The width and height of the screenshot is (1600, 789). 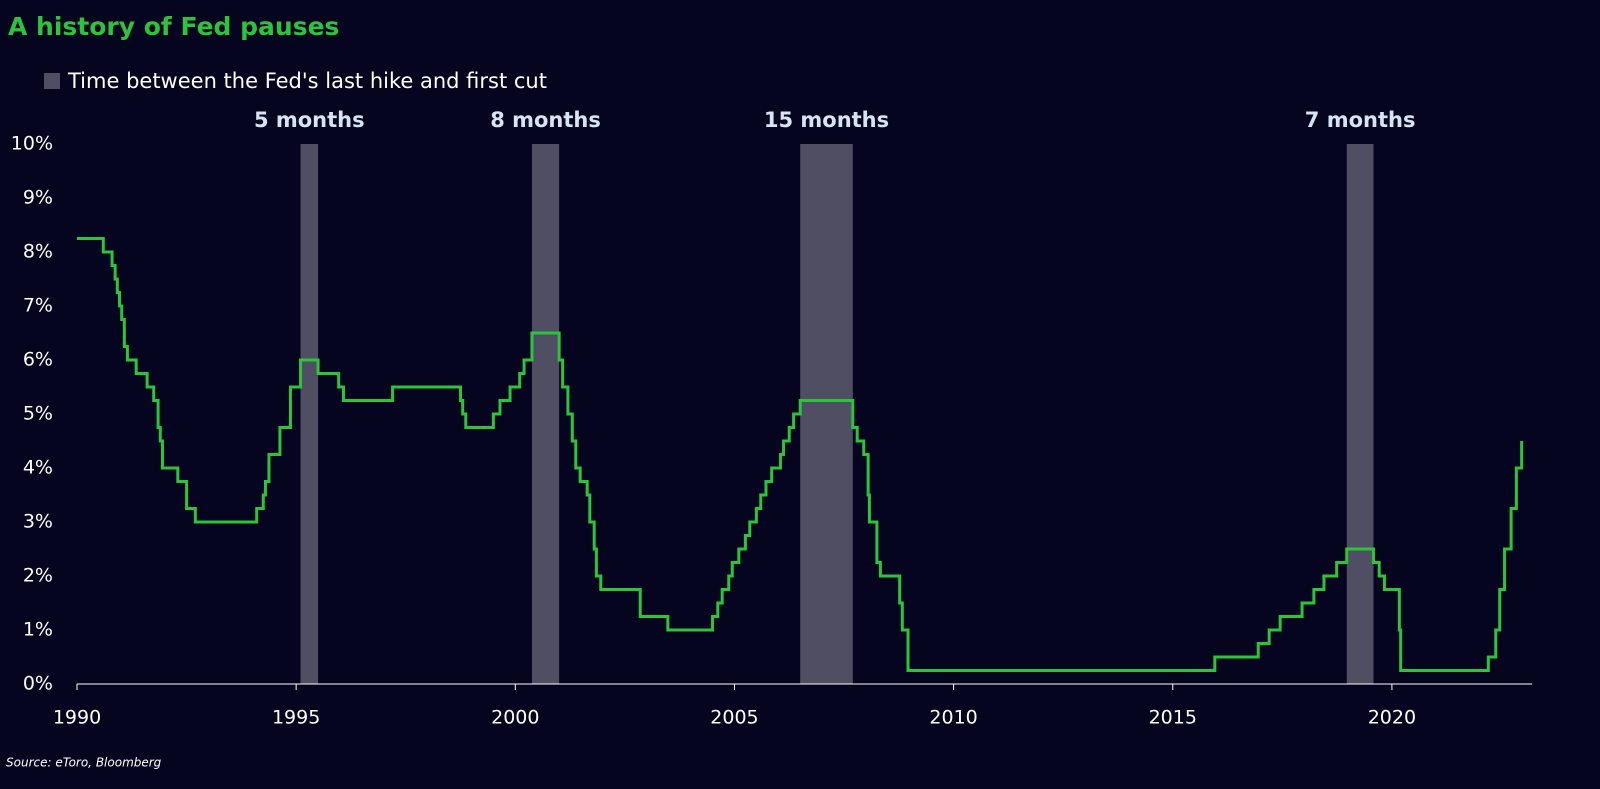 What do you see at coordinates (173, 26) in the screenshot?
I see `chart-title: A history of Fed pauses` at bounding box center [173, 26].